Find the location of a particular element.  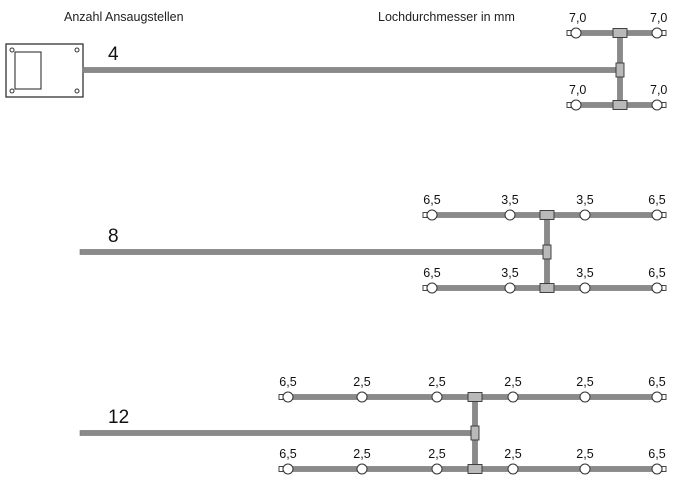

ansaug-count-label: 12 is located at coordinates (118, 417).